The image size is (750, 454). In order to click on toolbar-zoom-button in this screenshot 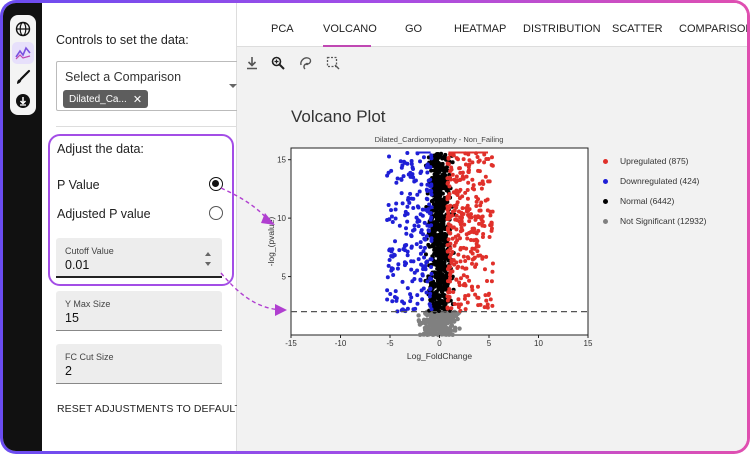, I will do `click(278, 63)`.